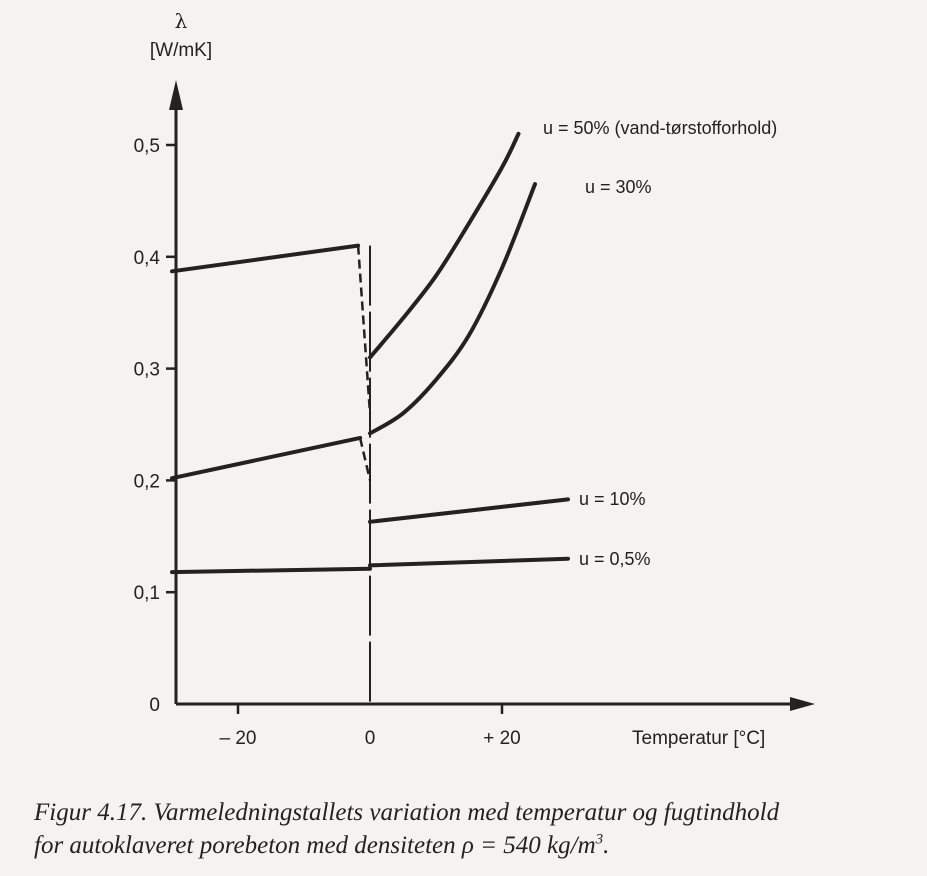 The image size is (927, 876). Describe the element at coordinates (698, 738) in the screenshot. I see `x-axis-label: Temperatur [°C]` at that location.